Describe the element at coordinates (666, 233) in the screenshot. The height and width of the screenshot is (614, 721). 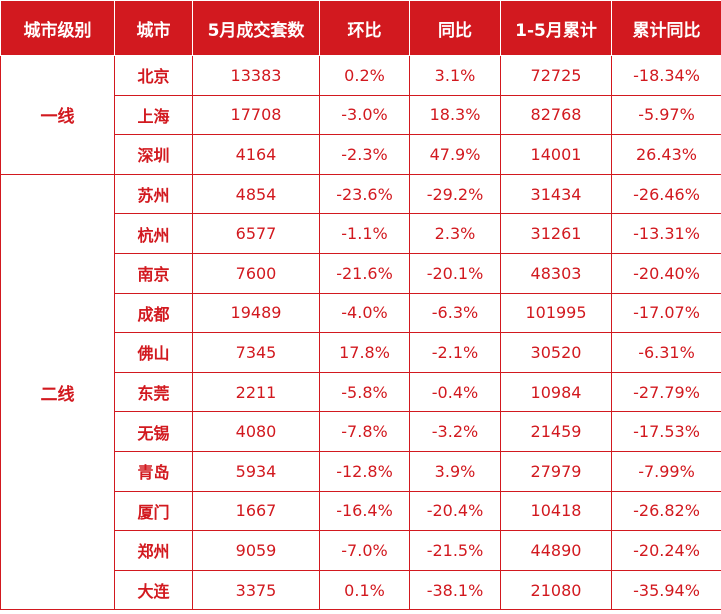
I see `ytd-yoy-cell: -13.31%` at that location.